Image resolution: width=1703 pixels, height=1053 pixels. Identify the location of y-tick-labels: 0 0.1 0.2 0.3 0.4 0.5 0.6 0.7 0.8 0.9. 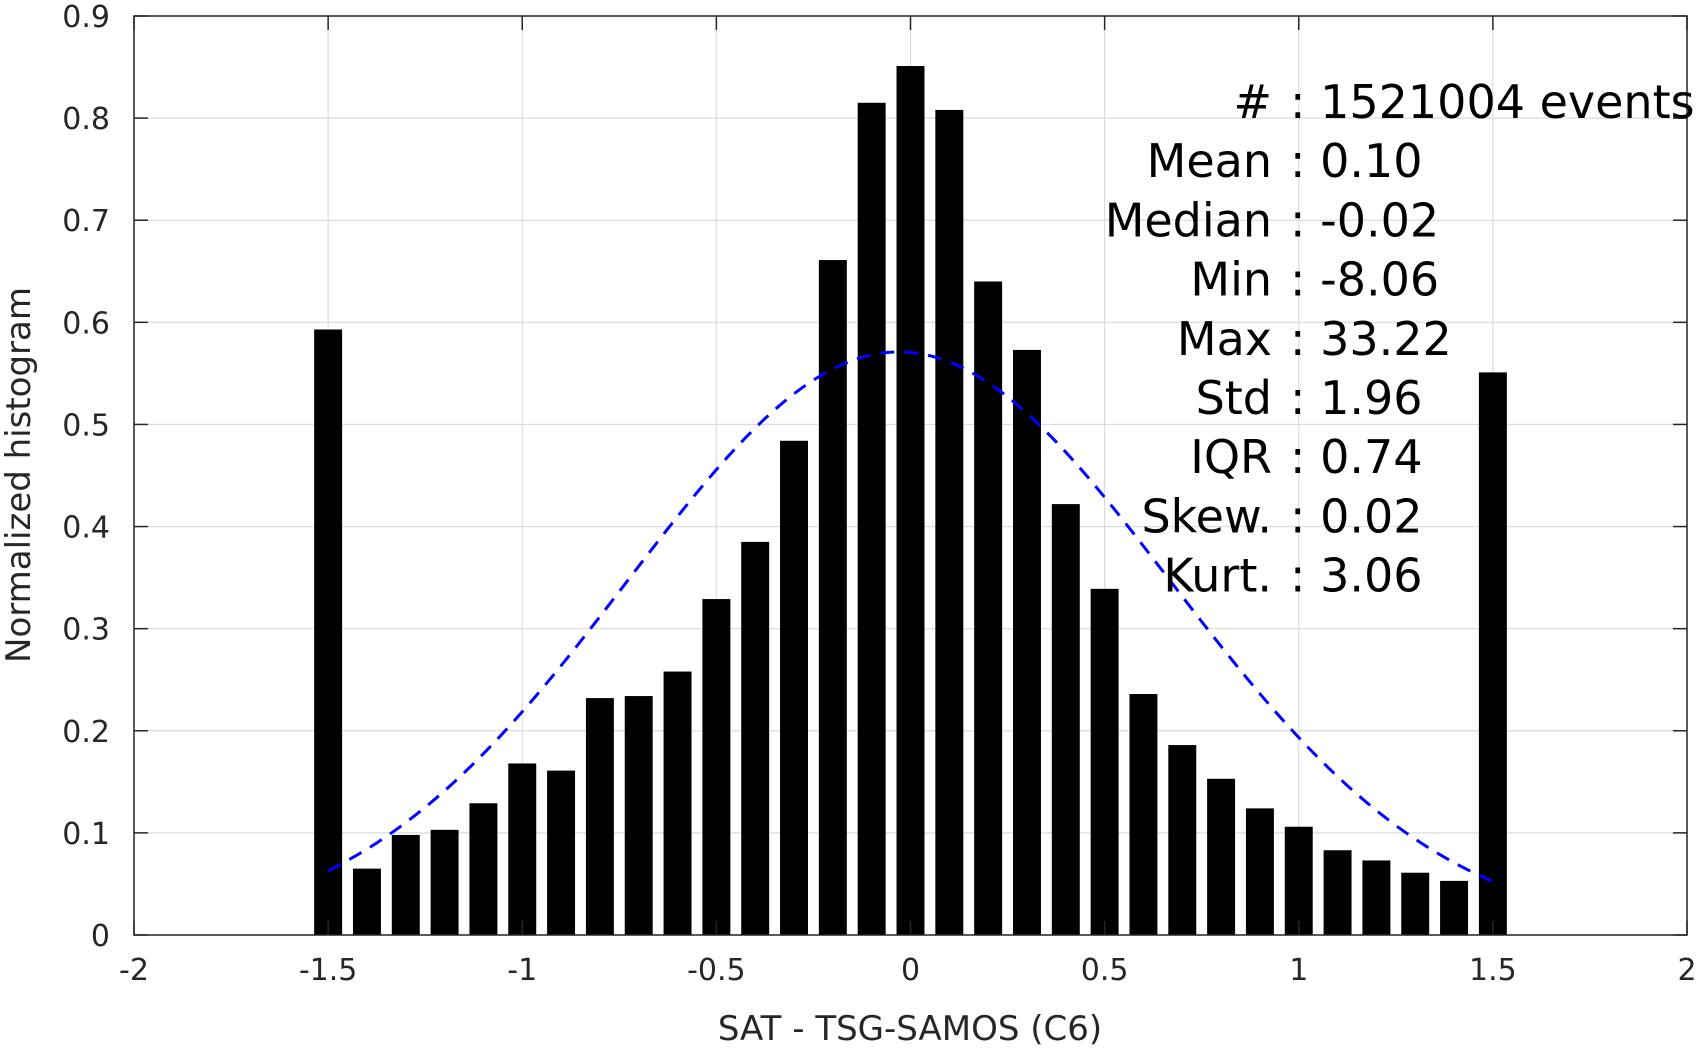
(86, 477).